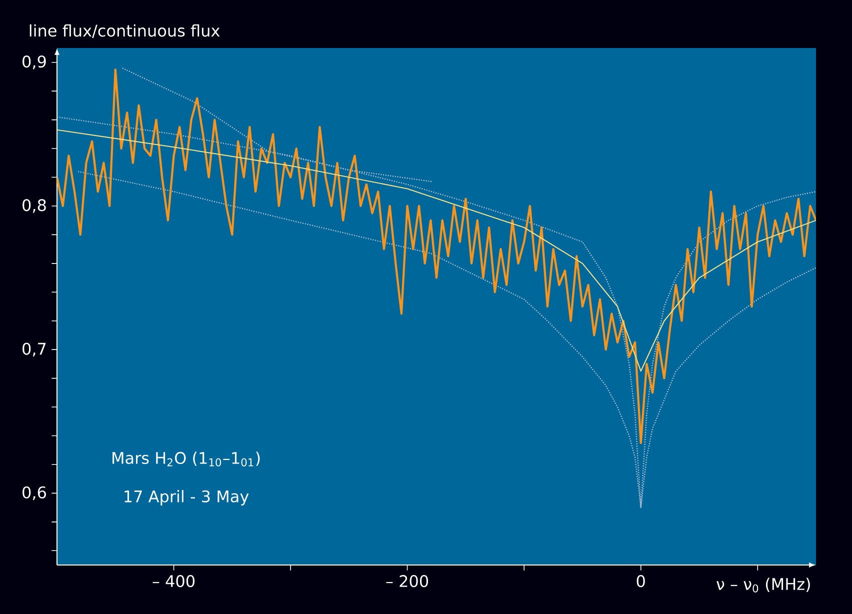 This screenshot has width=852, height=614. Describe the element at coordinates (173, 581) in the screenshot. I see `x-tick-label: – 400` at that location.